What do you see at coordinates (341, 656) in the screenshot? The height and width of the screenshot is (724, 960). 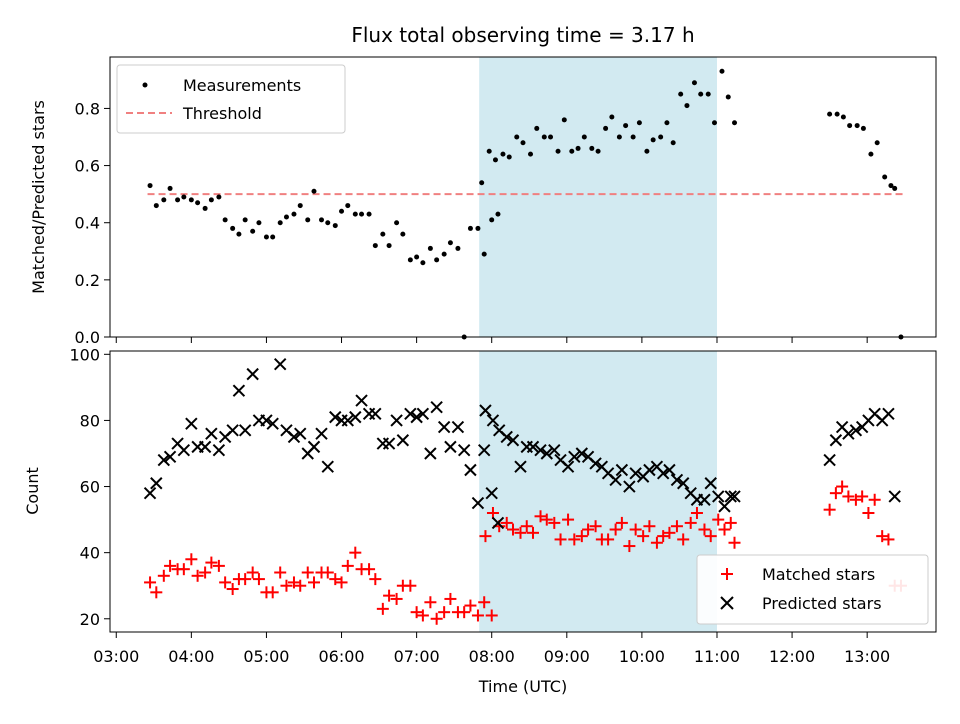 I see `x-tick-label: 06:00` at bounding box center [341, 656].